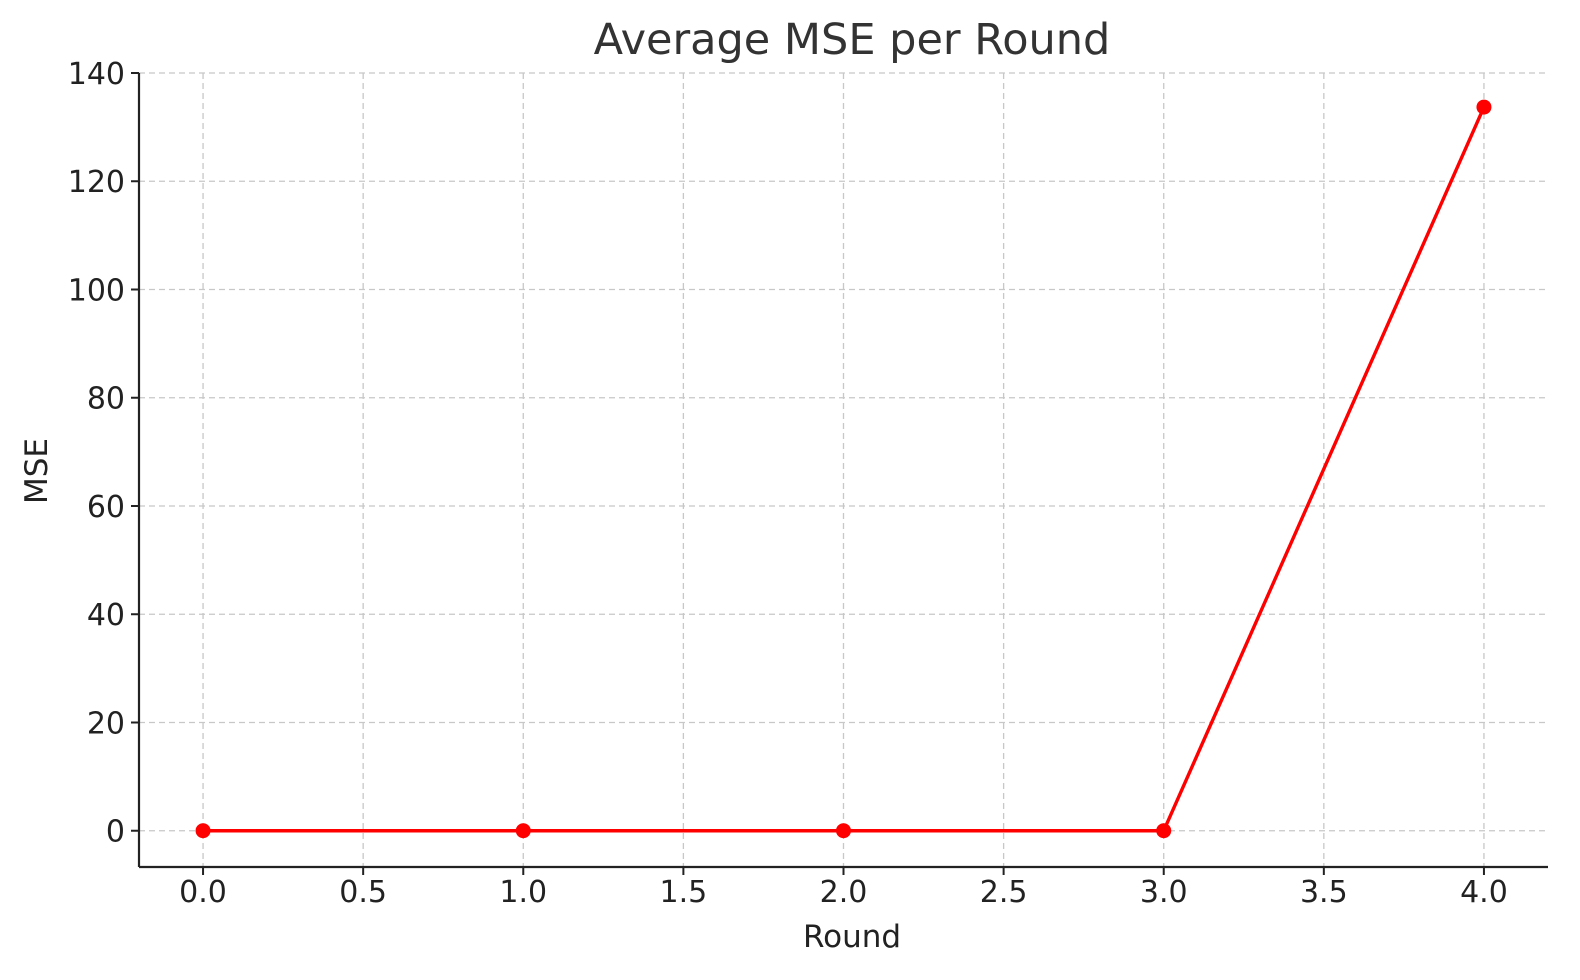 Image resolution: width=1580 pixels, height=980 pixels. What do you see at coordinates (96, 74) in the screenshot?
I see `y-tick-label: 140` at bounding box center [96, 74].